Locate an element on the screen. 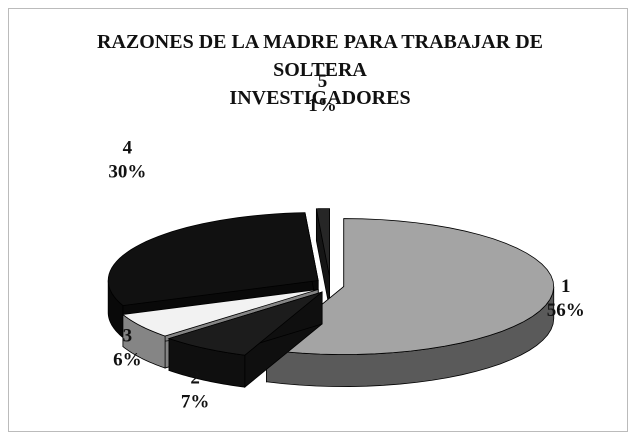 Image resolution: width=640 pixels, height=440 pixels. slice-category-label: 4 is located at coordinates (128, 147).